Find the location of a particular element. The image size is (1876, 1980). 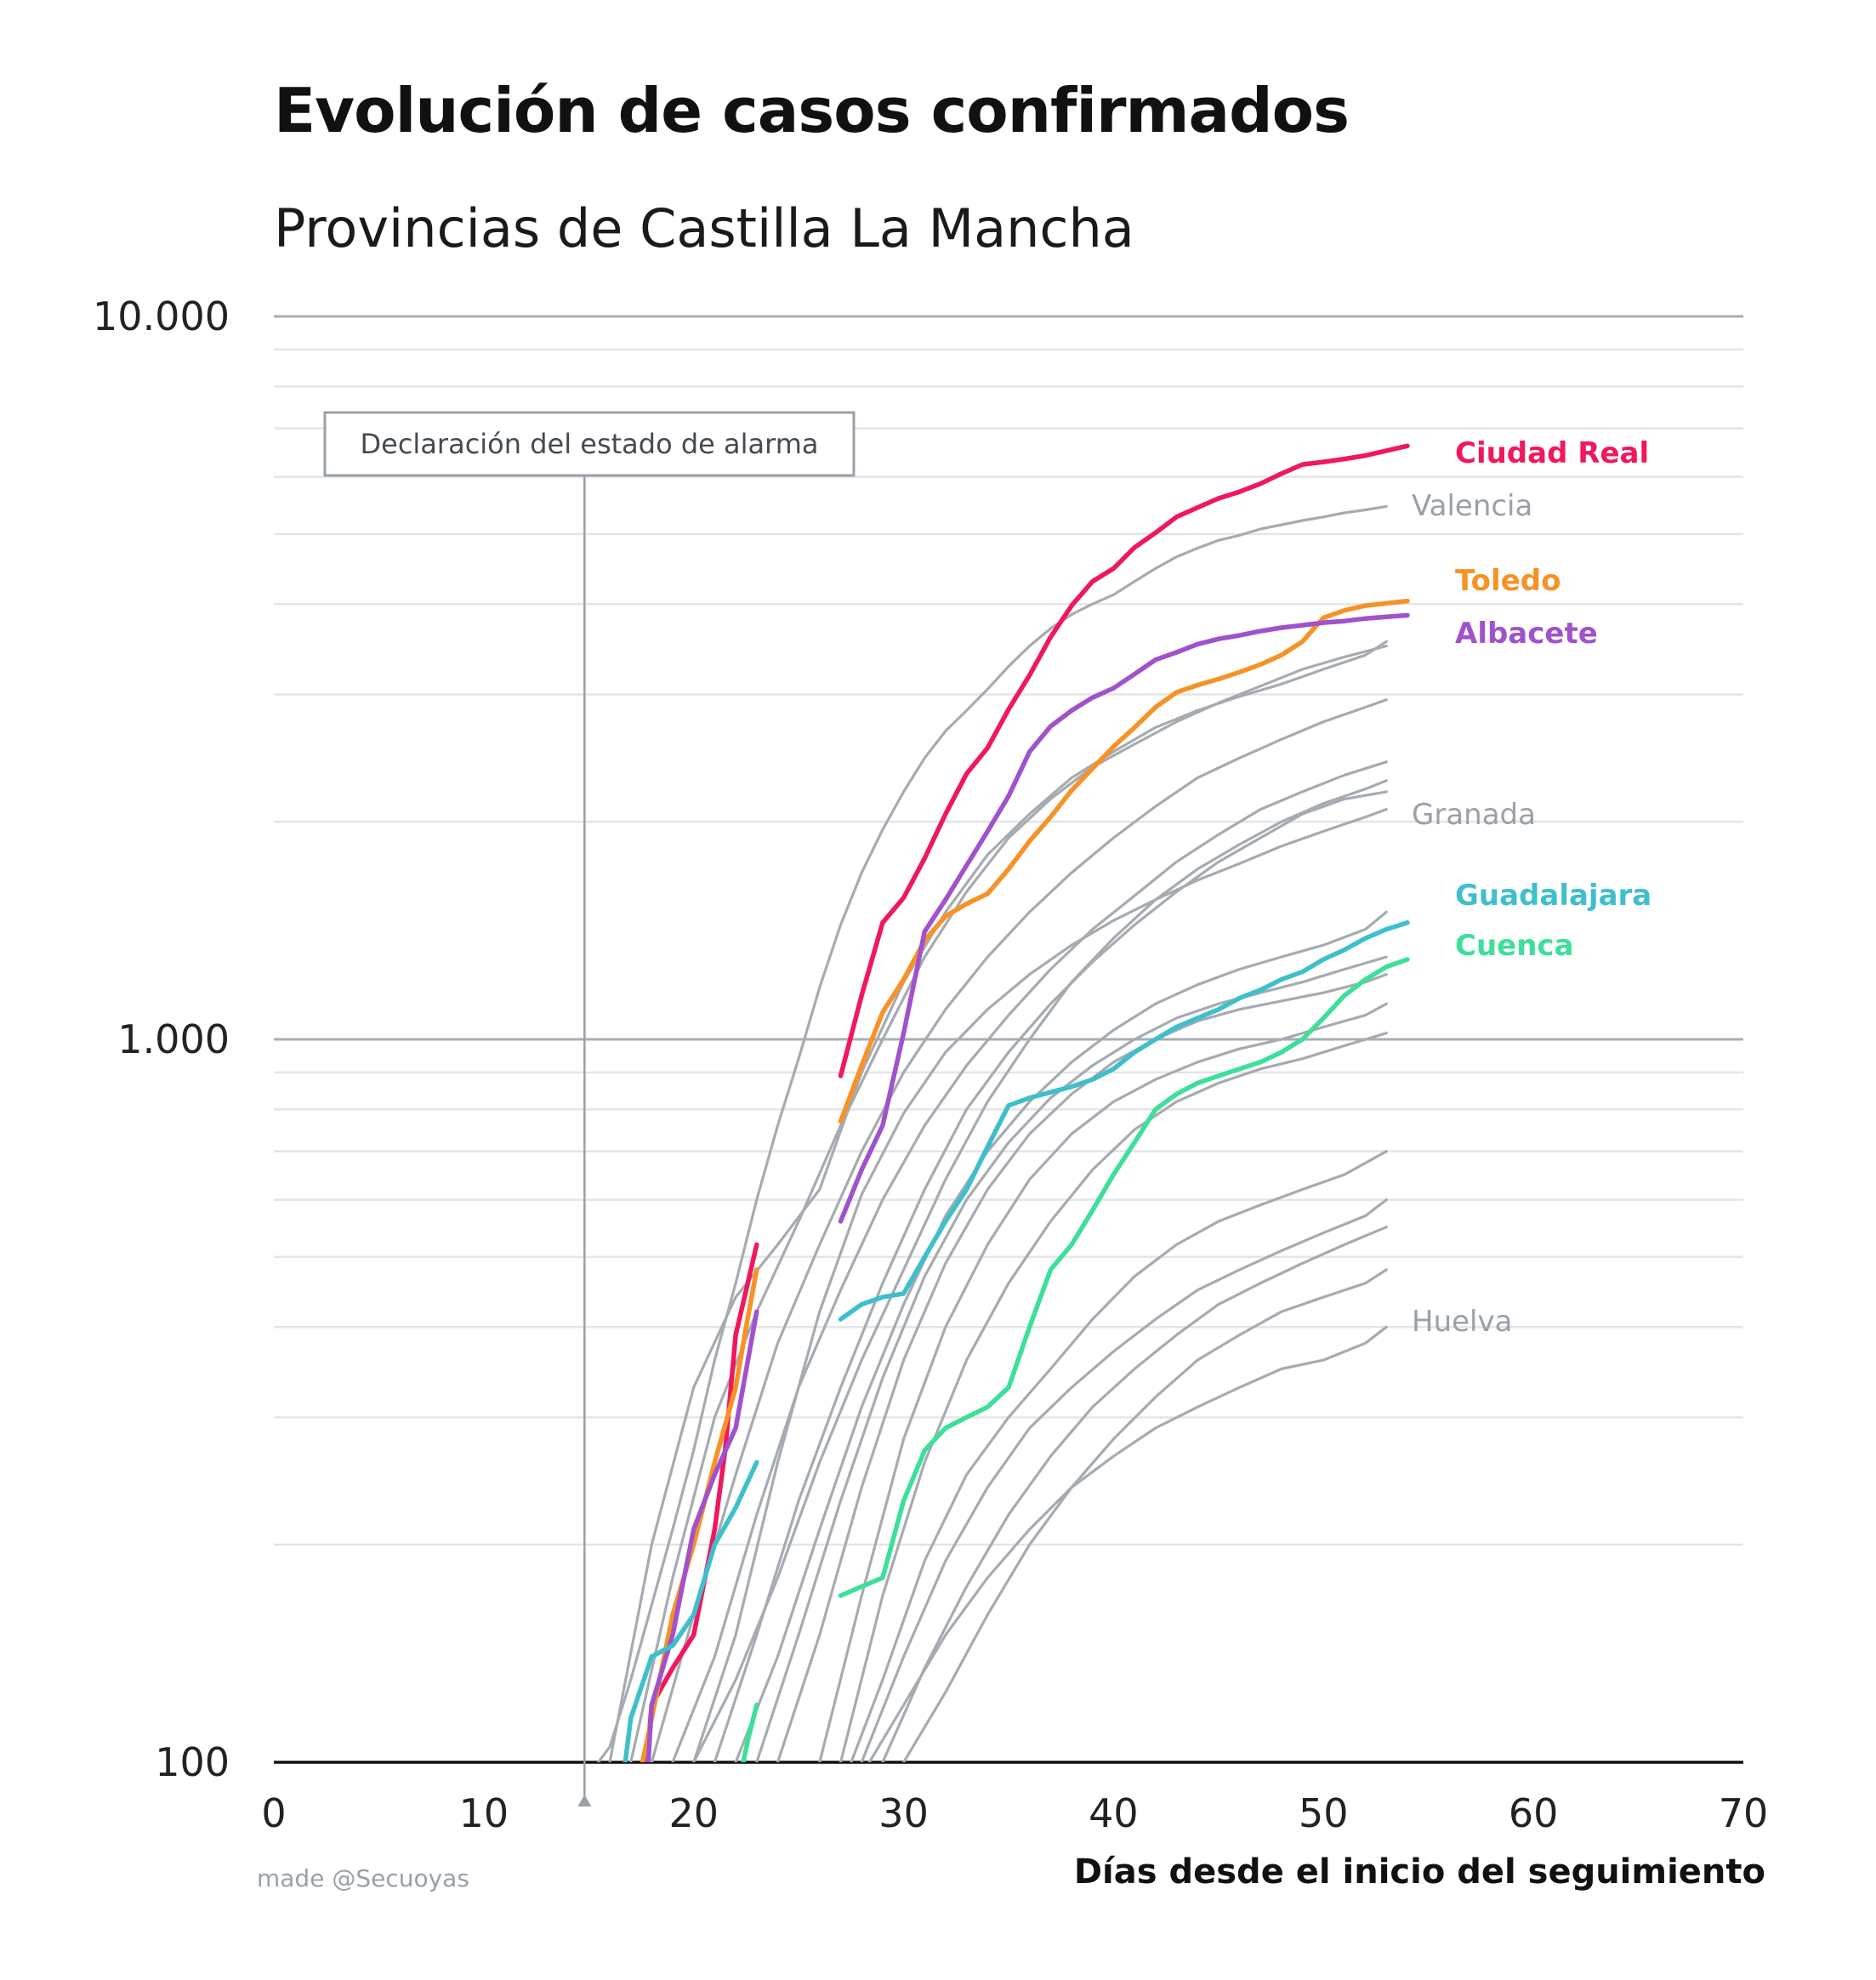

alarm-label: Declaración del estado de alarma is located at coordinates (590, 444).